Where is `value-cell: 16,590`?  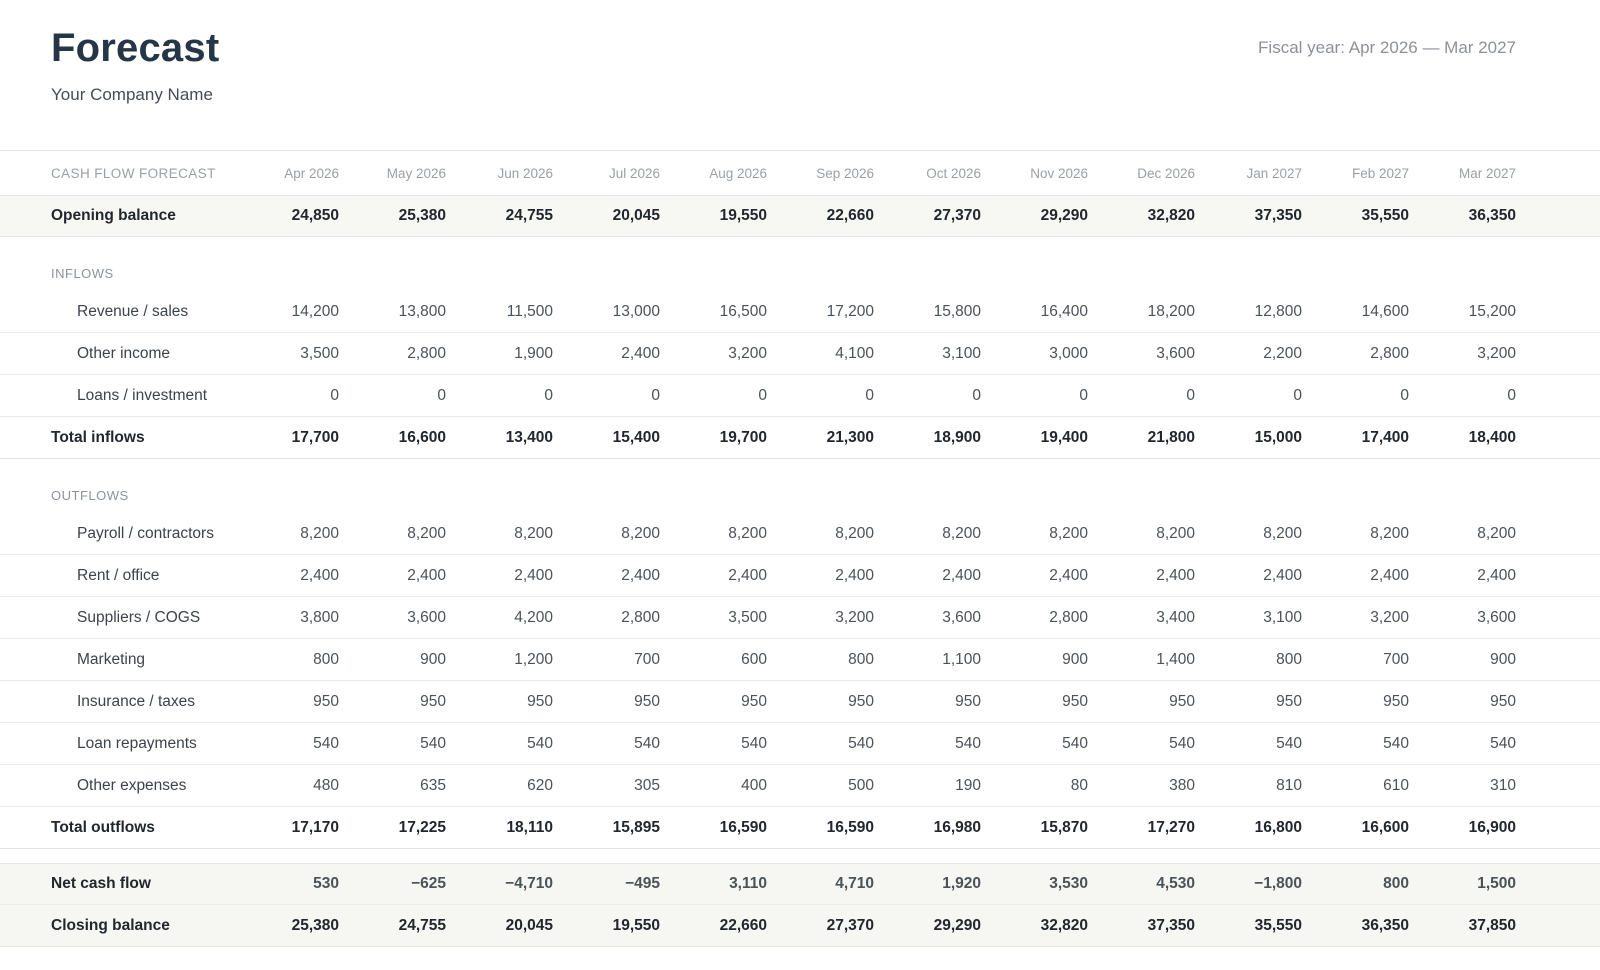 value-cell: 16,590 is located at coordinates (850, 827).